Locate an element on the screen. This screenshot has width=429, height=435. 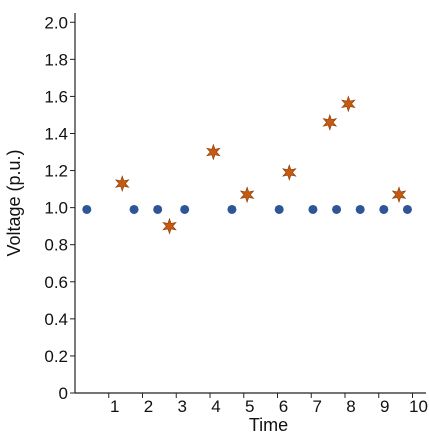
y-tick-label: 0 is located at coordinates (63, 393).